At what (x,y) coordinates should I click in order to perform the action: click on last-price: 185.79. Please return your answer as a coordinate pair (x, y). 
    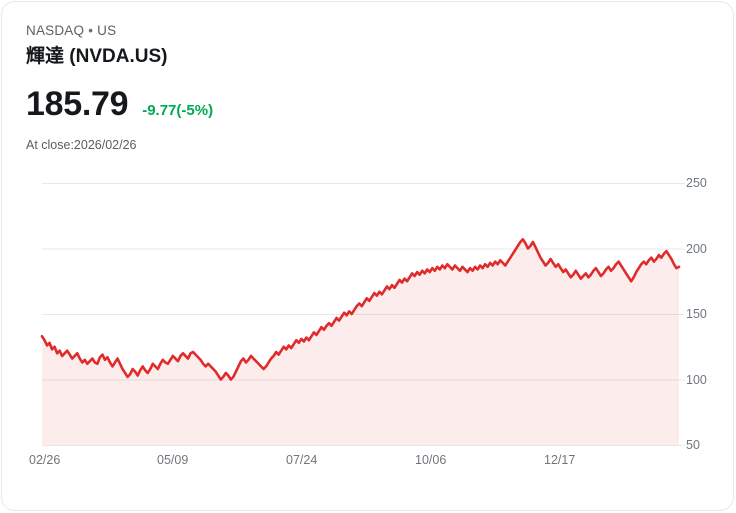
    Looking at the image, I should click on (77, 104).